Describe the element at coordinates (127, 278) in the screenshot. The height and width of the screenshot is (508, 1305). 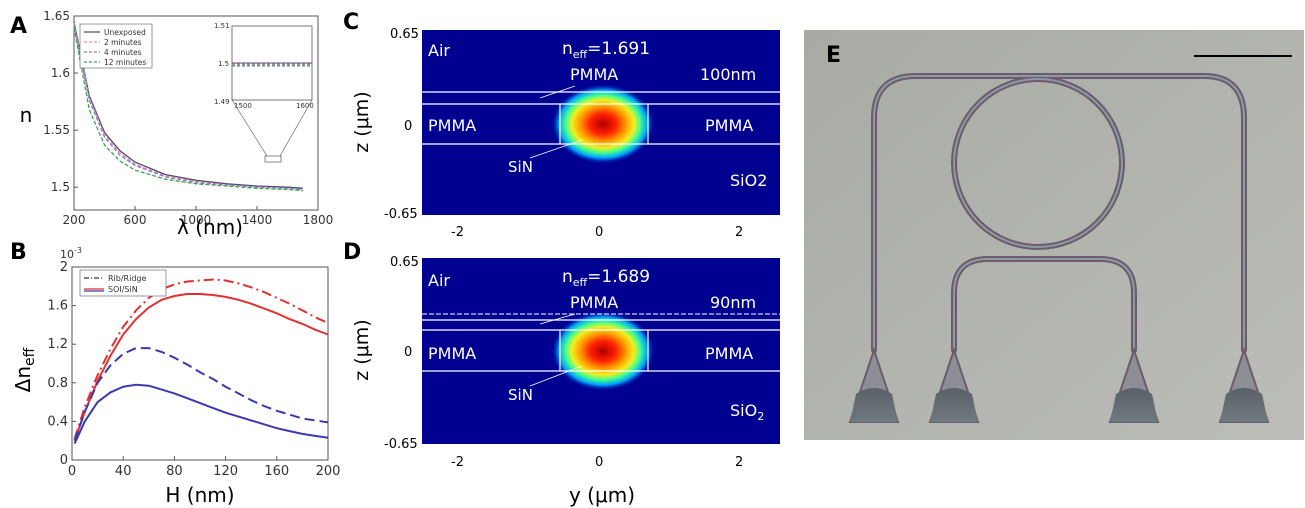
I see `svg-text: Rib/Ridge` at that location.